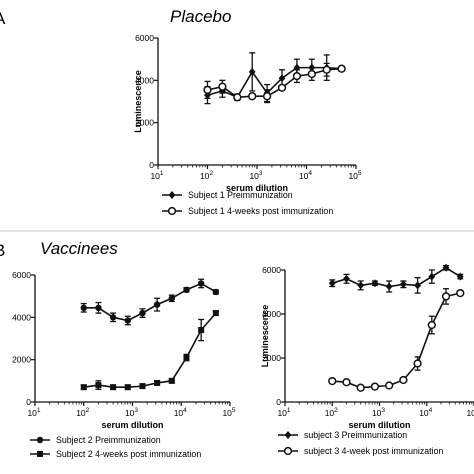 The width and height of the screenshot is (474, 474). Describe the element at coordinates (260, 211) in the screenshot. I see `legend-2-label: Subject 1 4-weeks post immunization` at that location.